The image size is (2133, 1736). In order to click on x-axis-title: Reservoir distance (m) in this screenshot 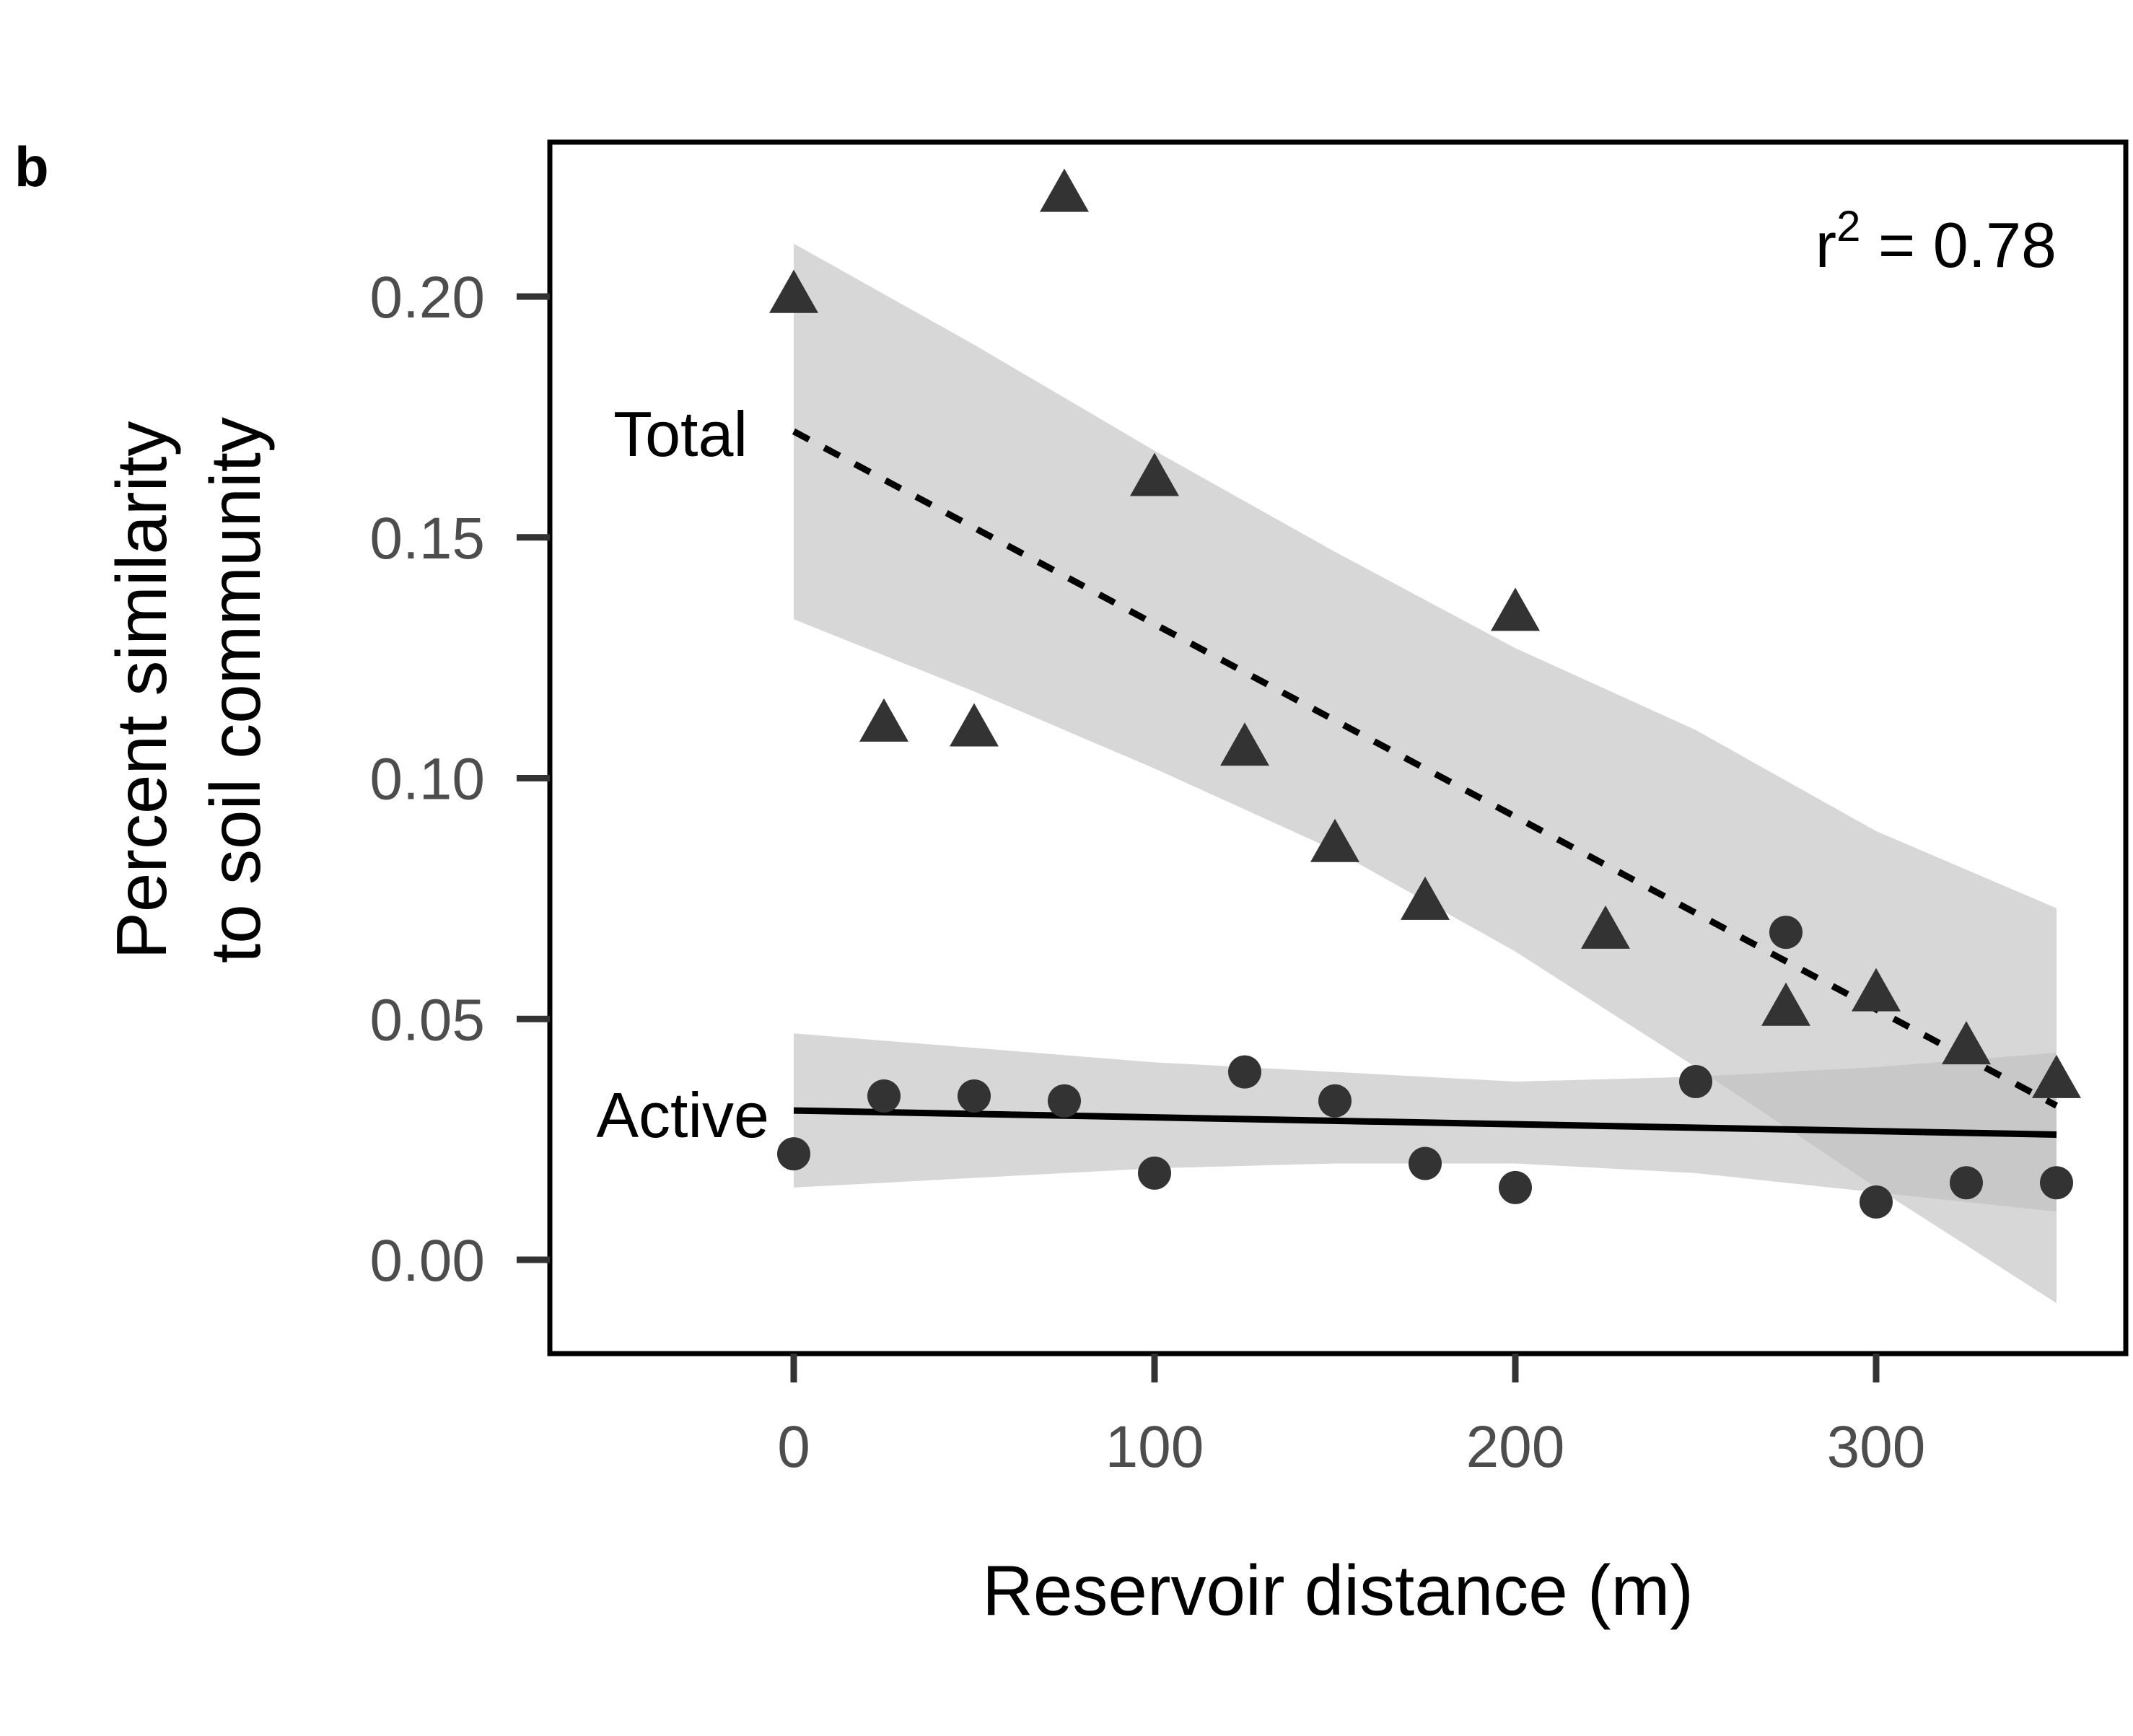, I will do `click(1338, 1590)`.